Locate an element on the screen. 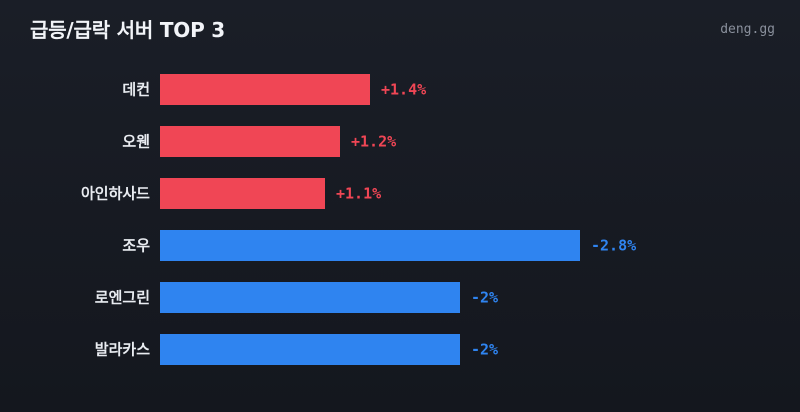  value-label: +1.4% is located at coordinates (403, 90).